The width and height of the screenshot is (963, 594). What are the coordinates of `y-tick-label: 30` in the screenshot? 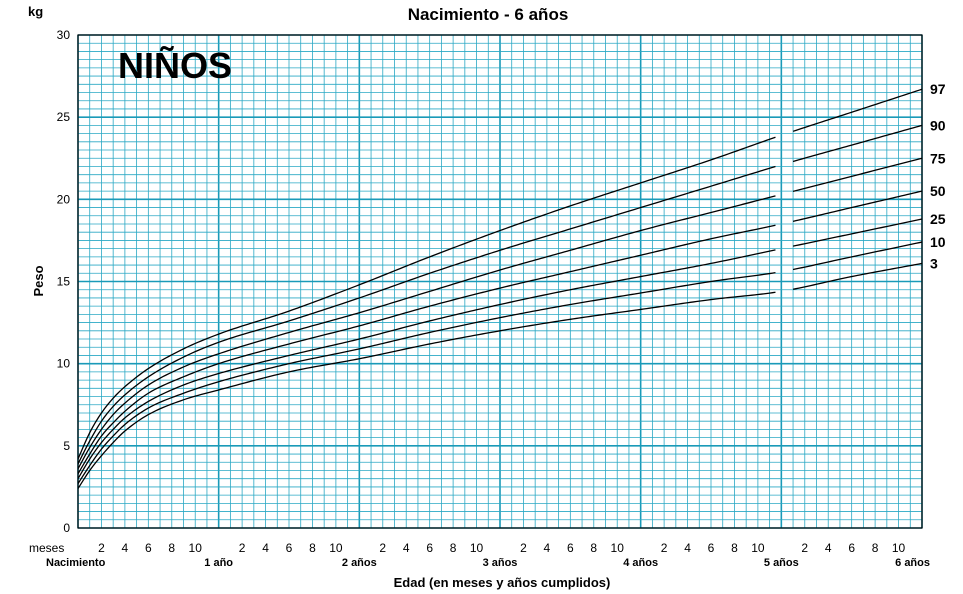 It's located at (64, 35).